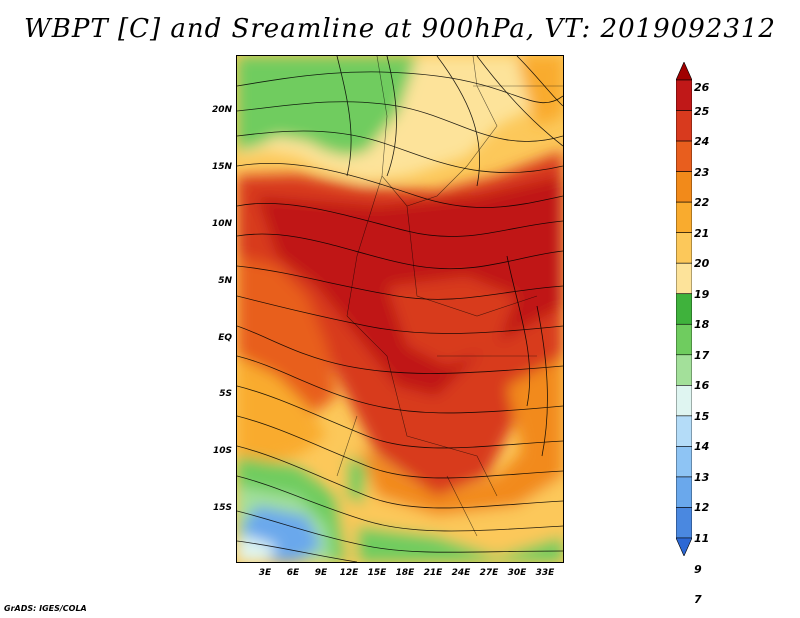 The image size is (800, 618). What do you see at coordinates (702, 508) in the screenshot?
I see `color-bar-label: 12` at bounding box center [702, 508].